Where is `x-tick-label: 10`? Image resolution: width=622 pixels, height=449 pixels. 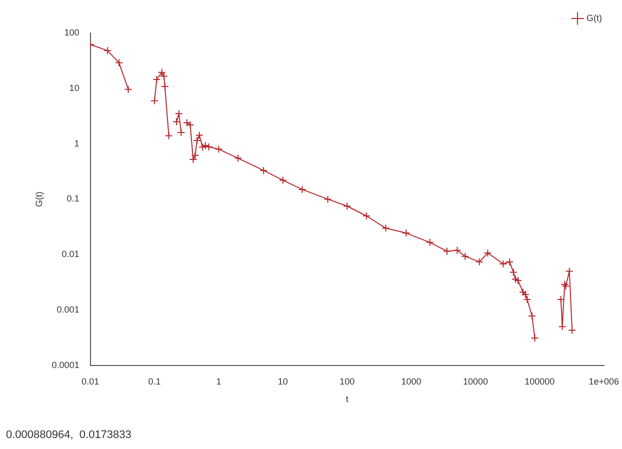
x-tick-label: 10 is located at coordinates (283, 381).